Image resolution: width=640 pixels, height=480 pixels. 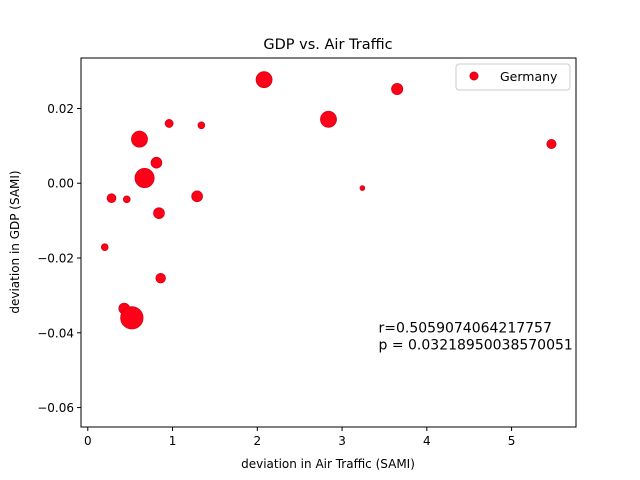 I want to click on x-tick-label: 3, so click(x=342, y=441).